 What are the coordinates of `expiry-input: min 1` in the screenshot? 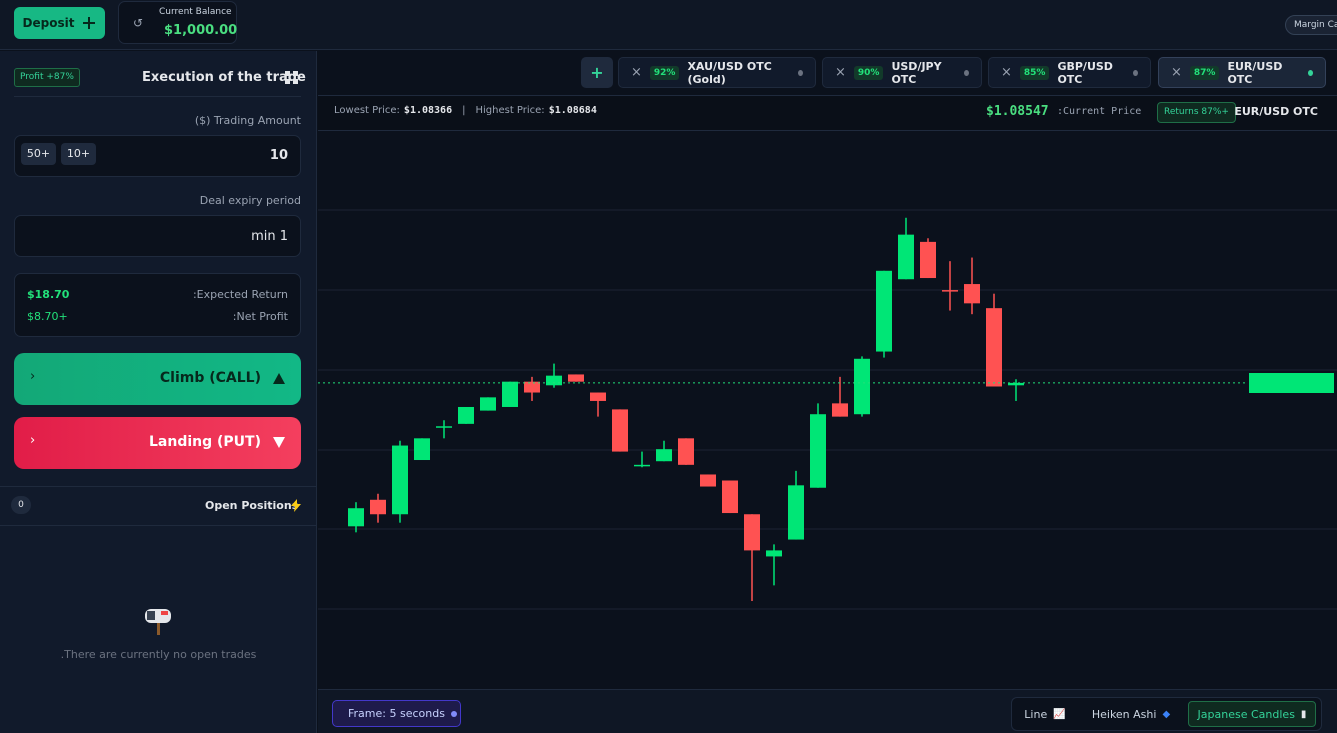 It's located at (157, 236).